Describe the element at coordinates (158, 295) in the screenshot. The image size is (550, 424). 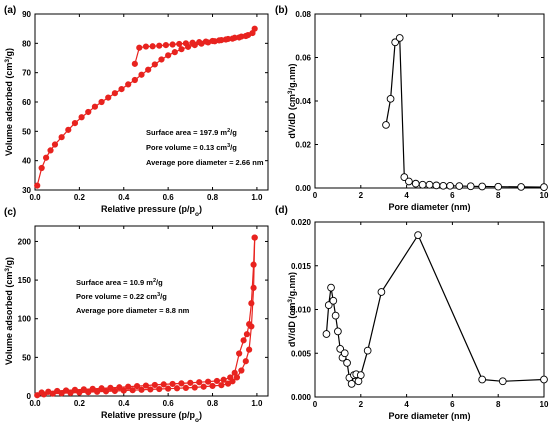
I see `annotation-superscript: 3` at that location.